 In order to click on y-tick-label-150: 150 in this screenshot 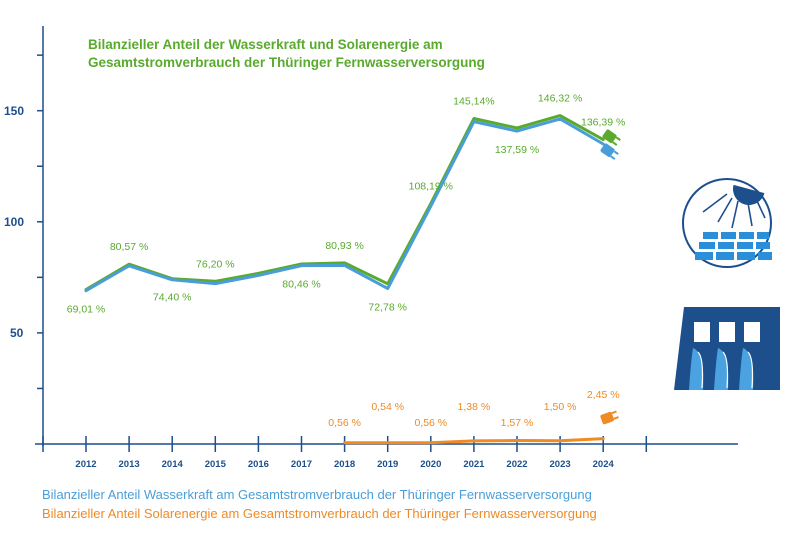, I will do `click(14, 111)`.